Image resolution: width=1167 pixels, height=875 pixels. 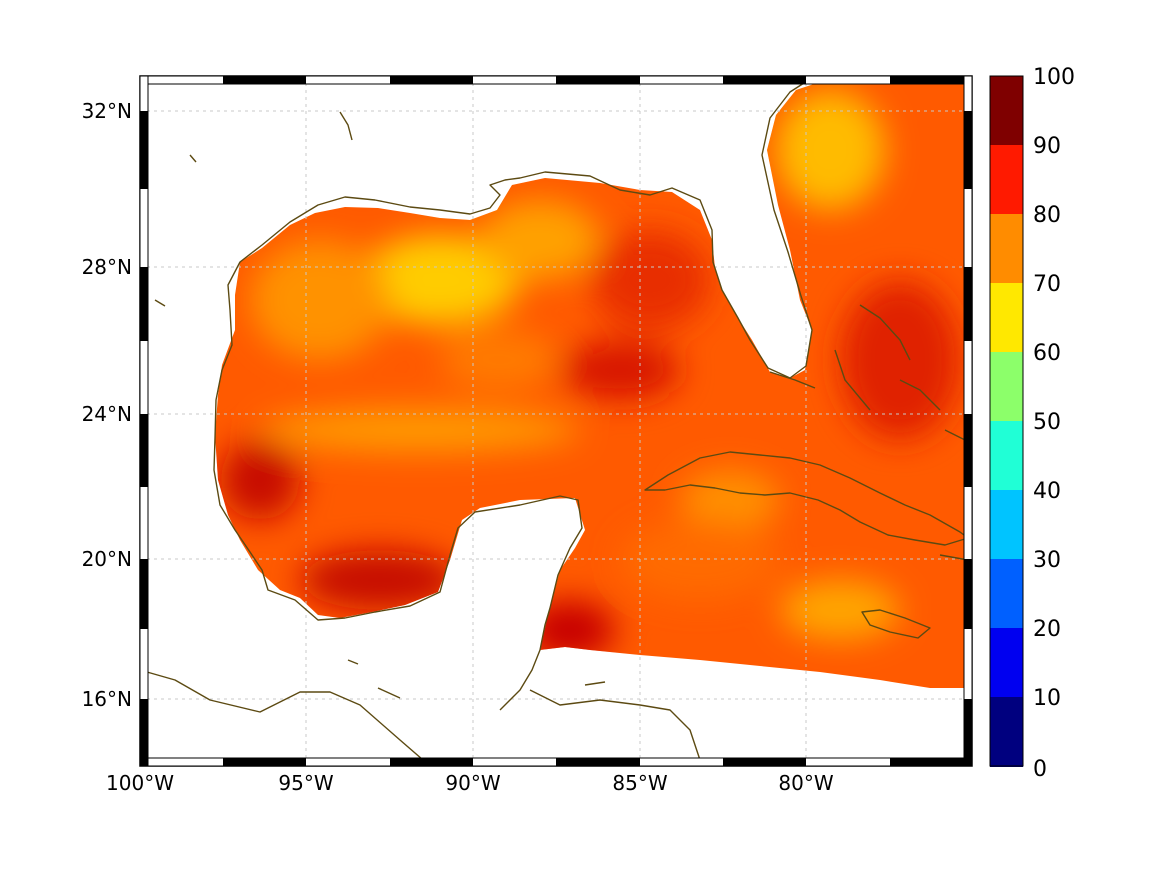 I want to click on colorbar: 100 90 80 70 60 50 40 30 20 10 0, so click(x=1032, y=423).